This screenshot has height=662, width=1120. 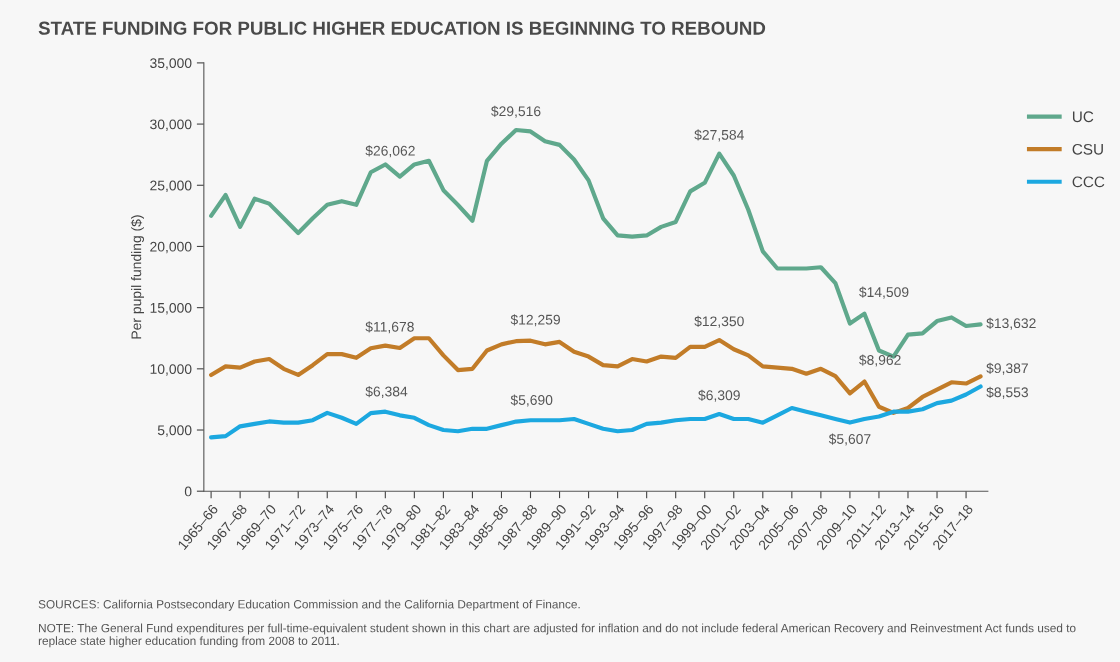 What do you see at coordinates (880, 360) in the screenshot?
I see `data-label: $8,962` at bounding box center [880, 360].